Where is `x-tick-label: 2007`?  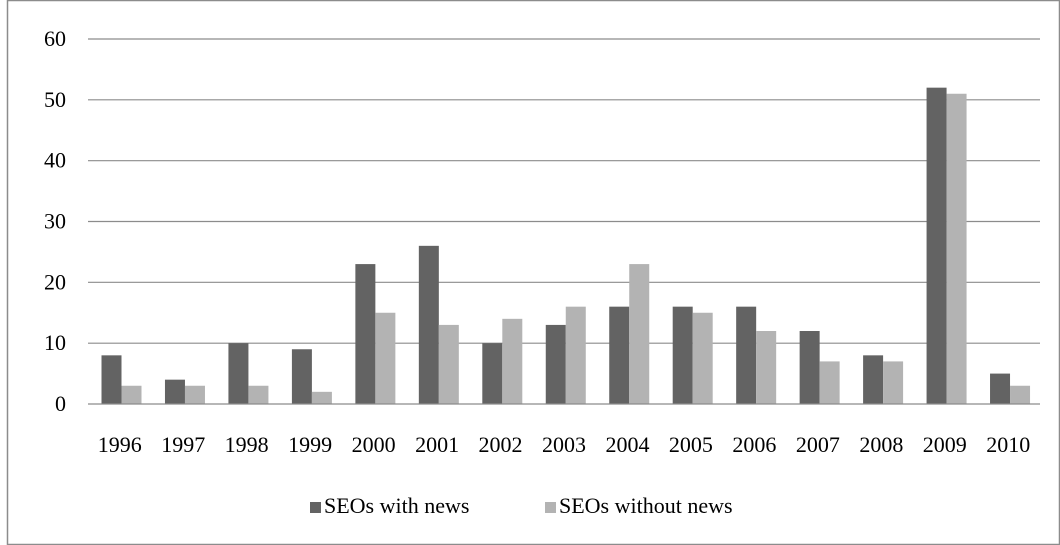 x-tick-label: 2007 is located at coordinates (818, 444).